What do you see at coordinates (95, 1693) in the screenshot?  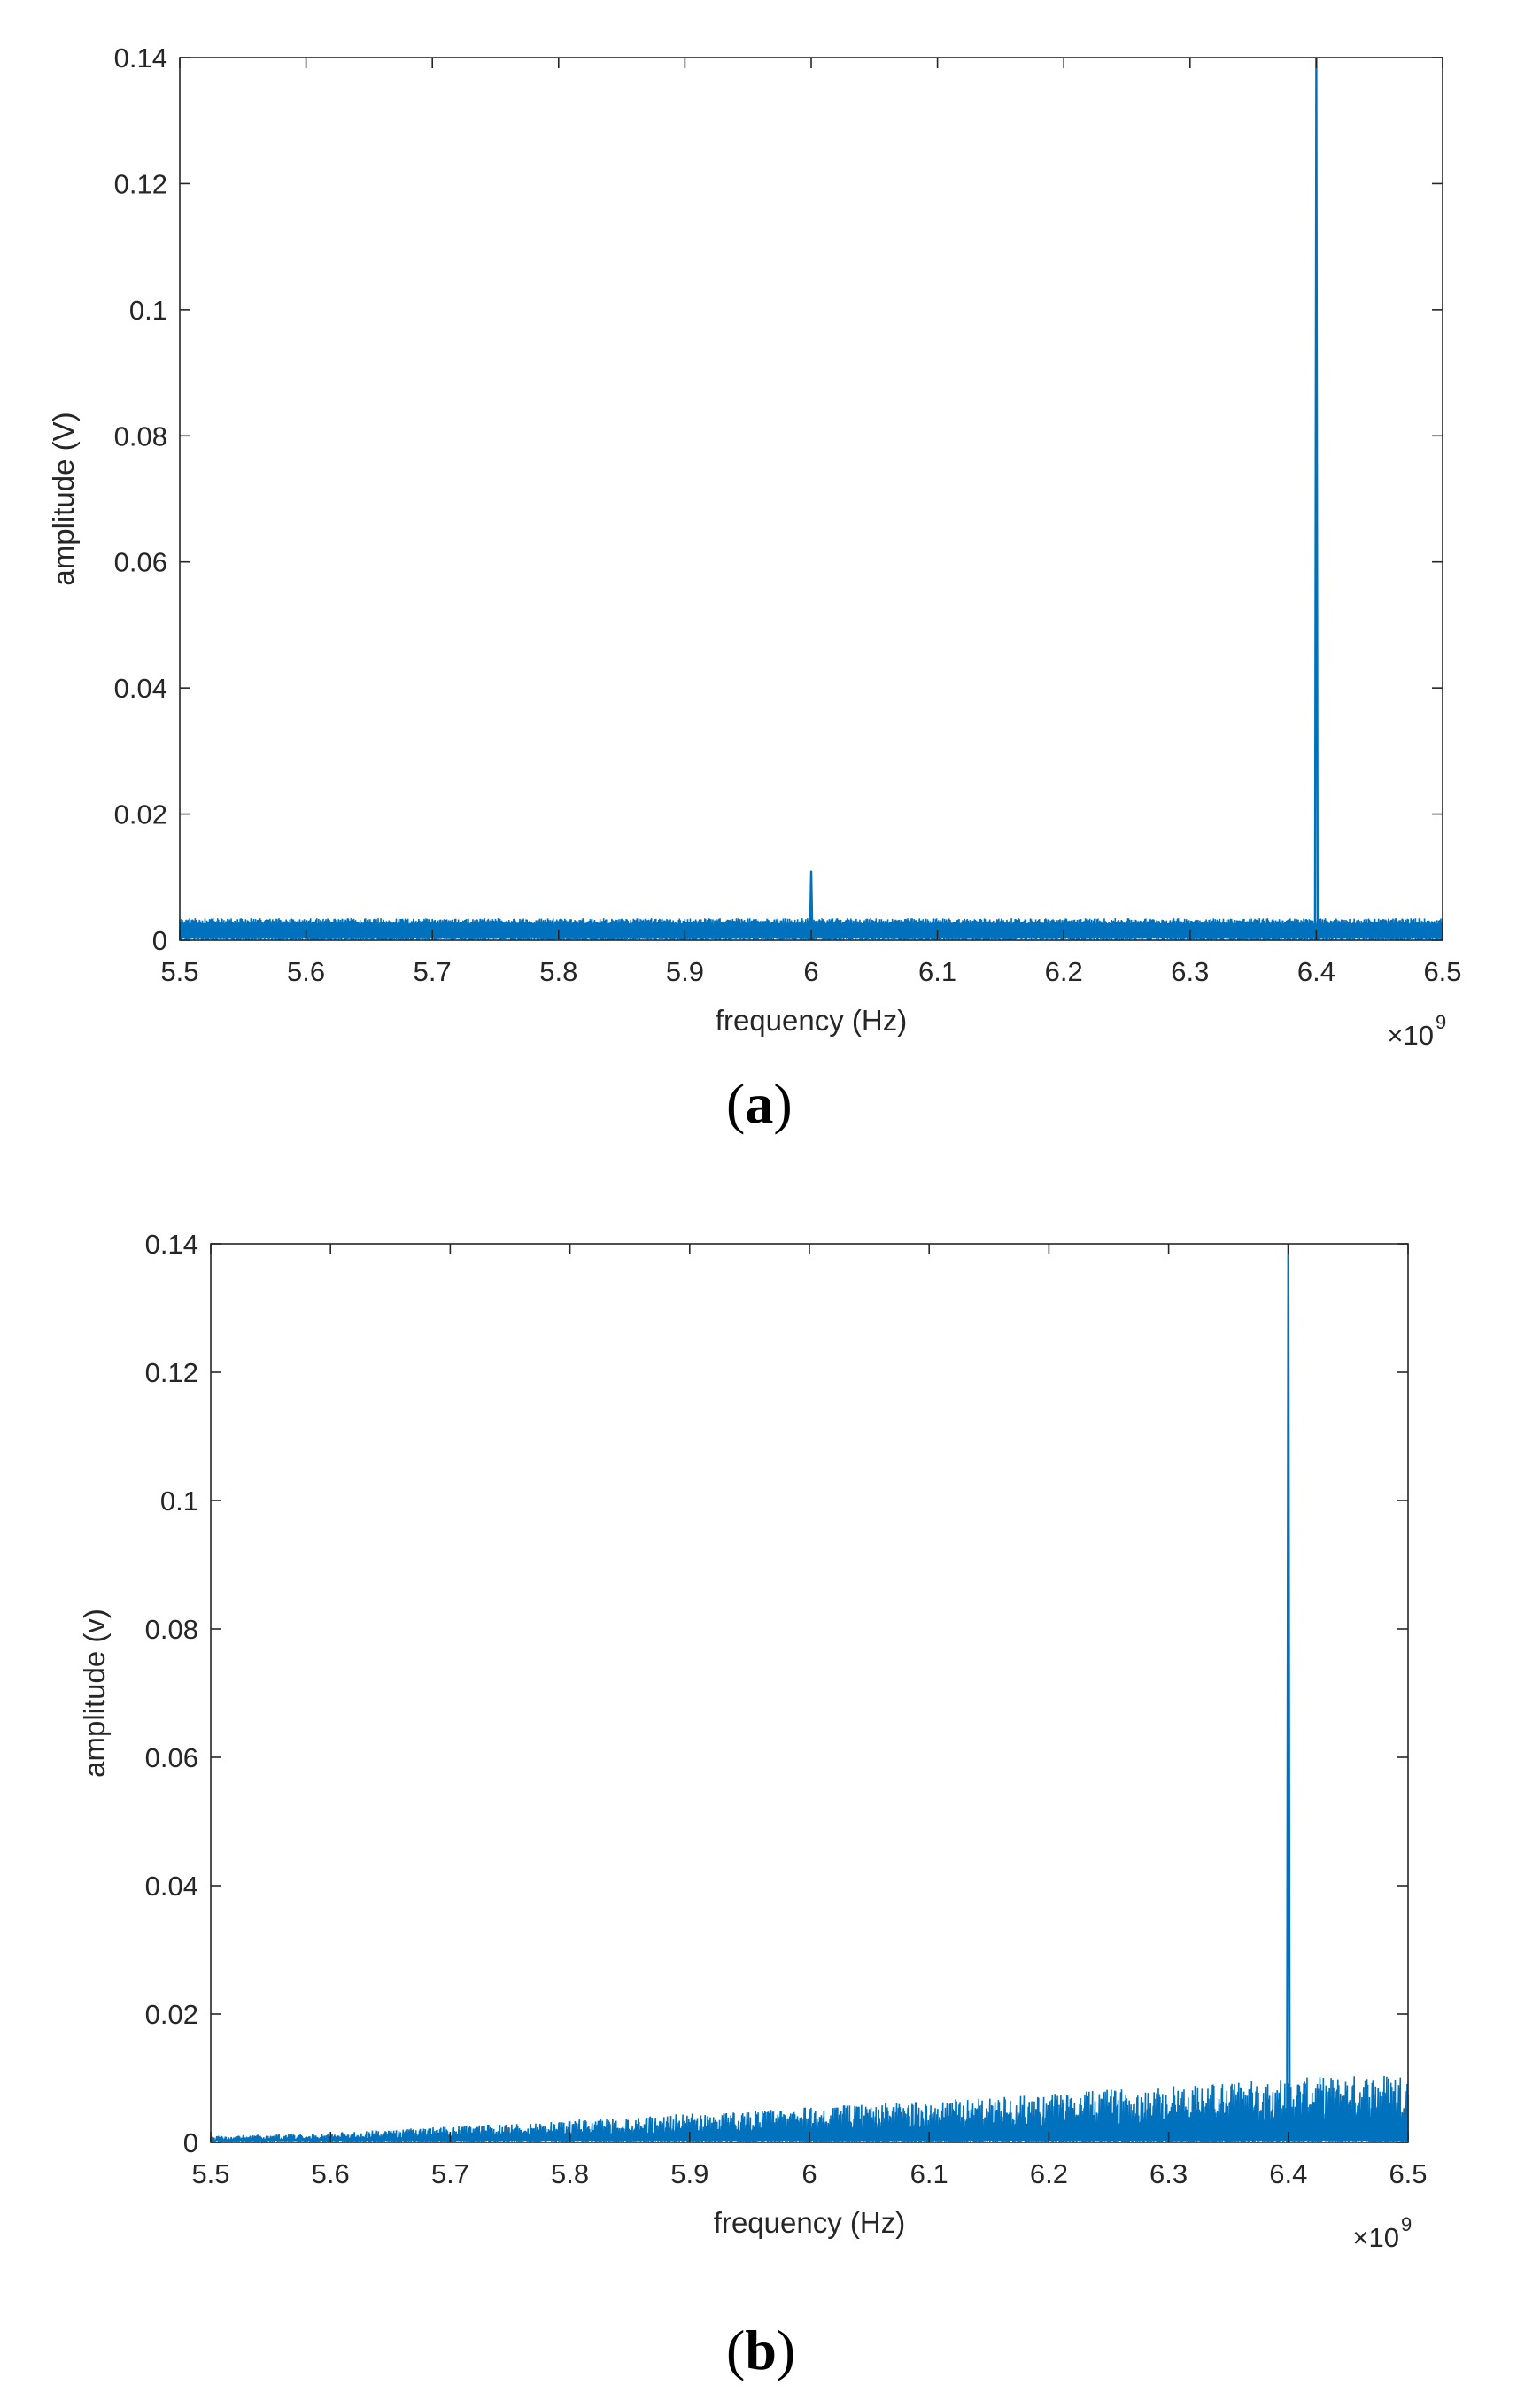 I see `y-axis-label: amplitude (v)` at bounding box center [95, 1693].